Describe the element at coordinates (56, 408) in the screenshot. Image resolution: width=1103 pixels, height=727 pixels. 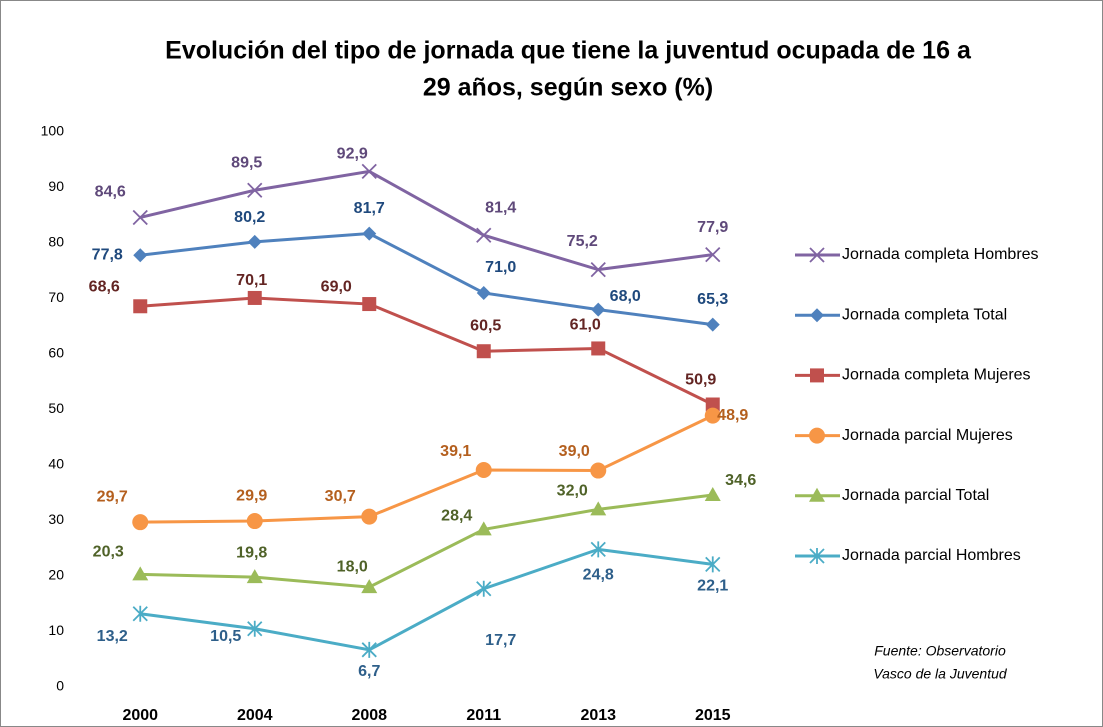
I see `y-tick-label: 50` at that location.